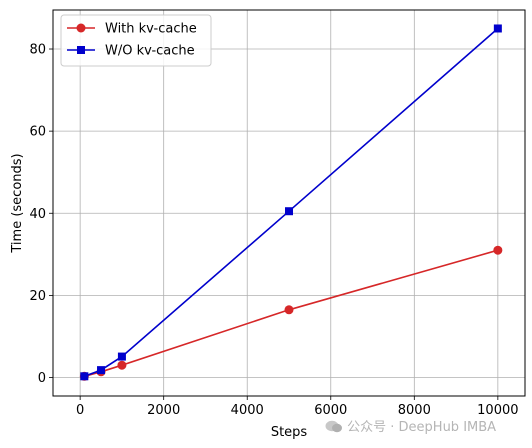  I want to click on wechat-icon, so click(333, 426).